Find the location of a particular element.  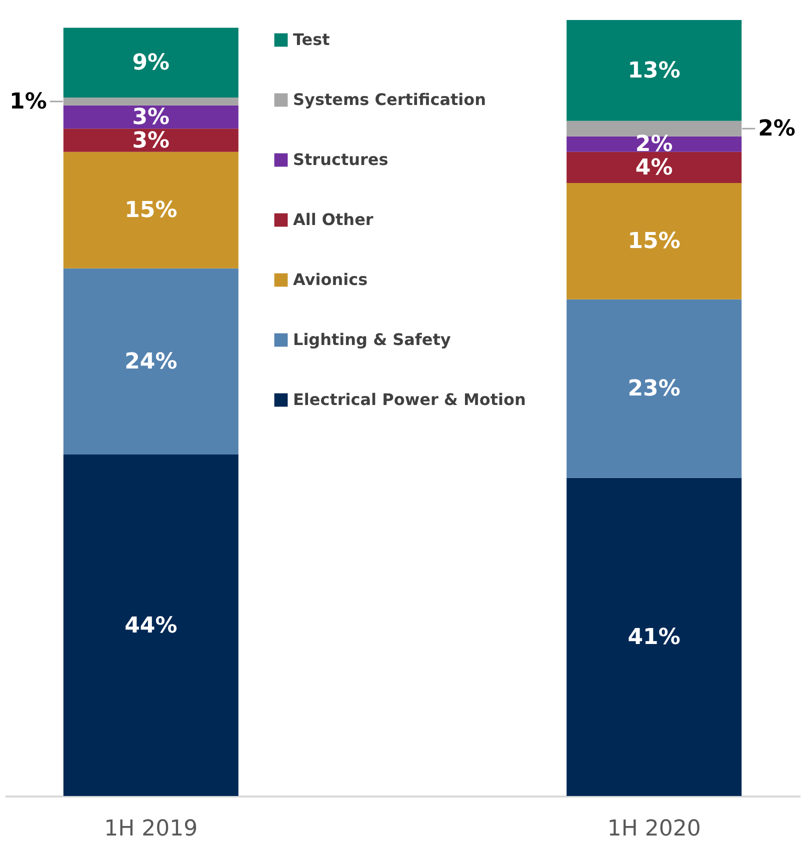

data-label: 9% is located at coordinates (151, 63).